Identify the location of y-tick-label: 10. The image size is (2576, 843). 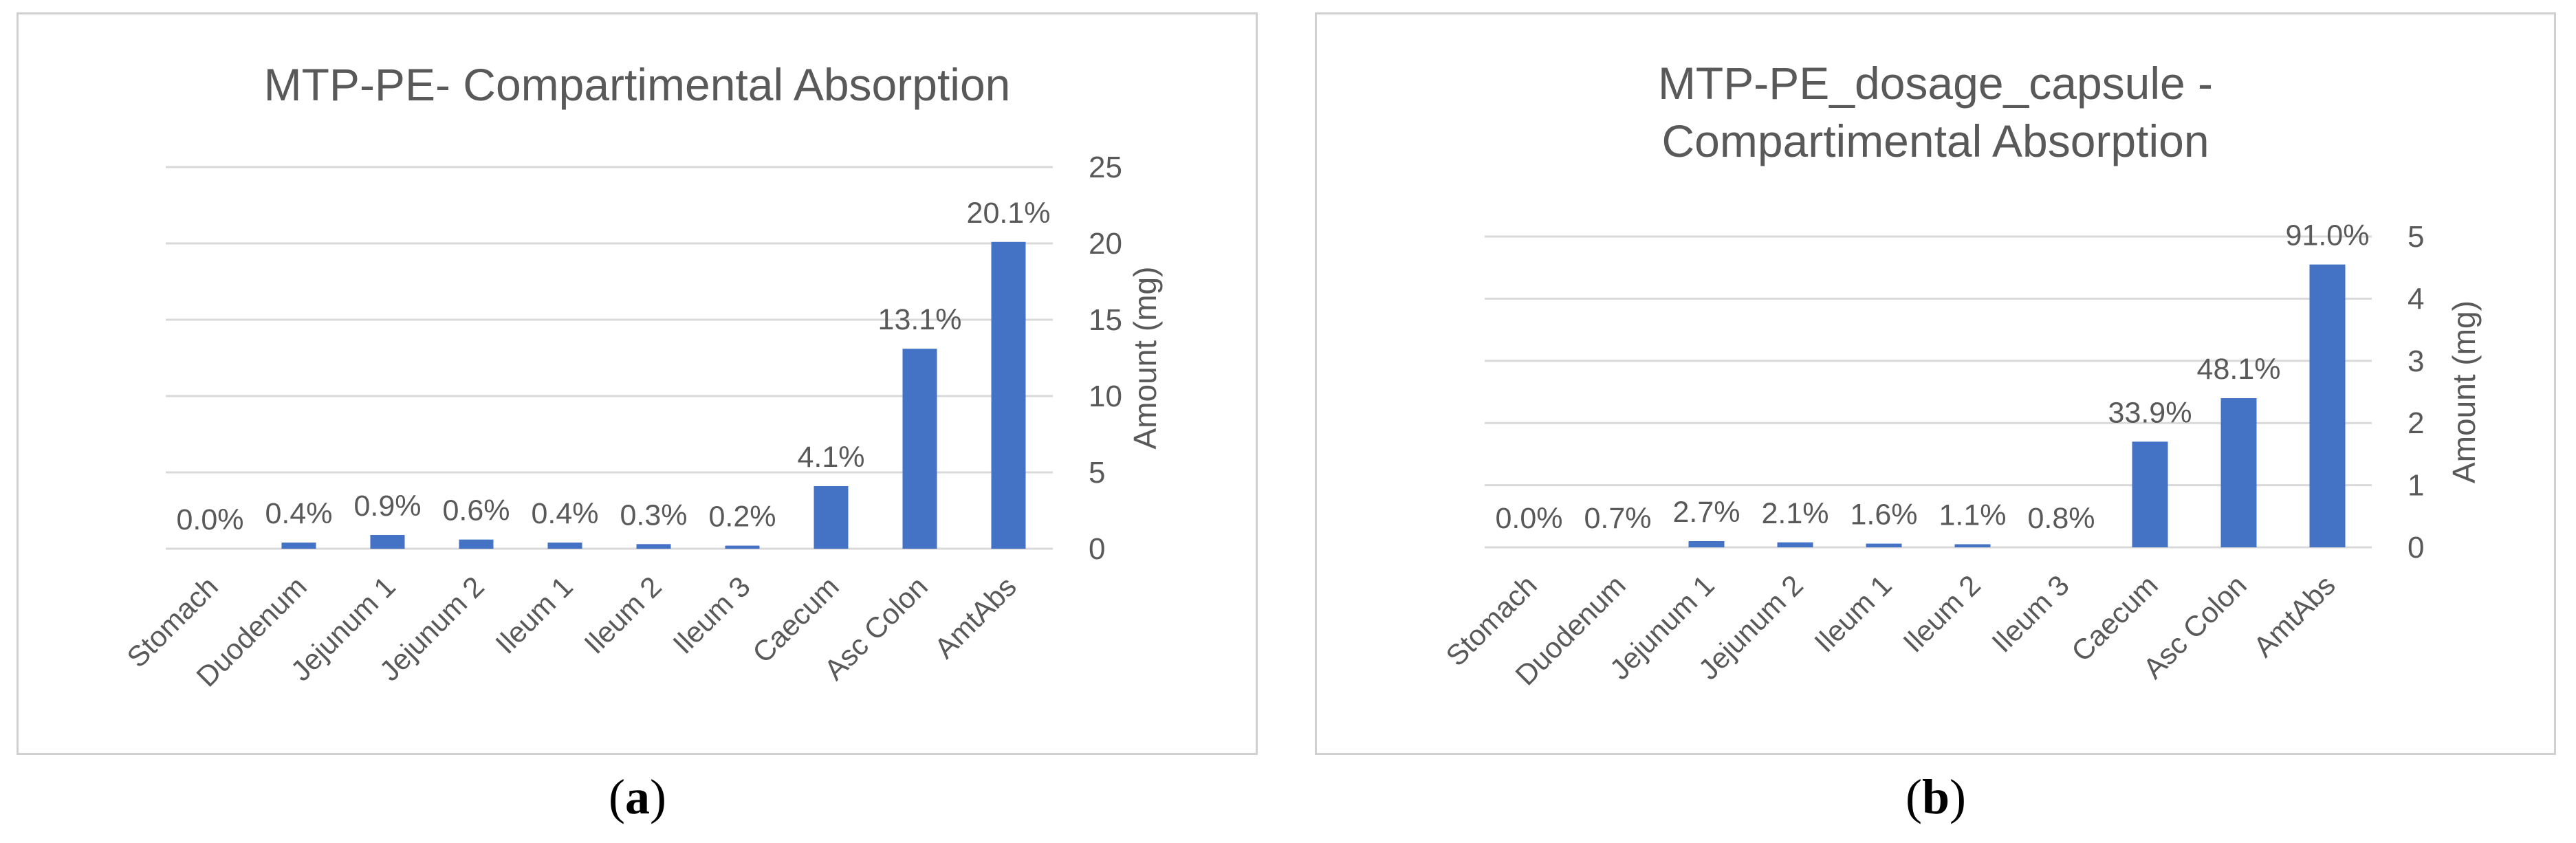
(1105, 396).